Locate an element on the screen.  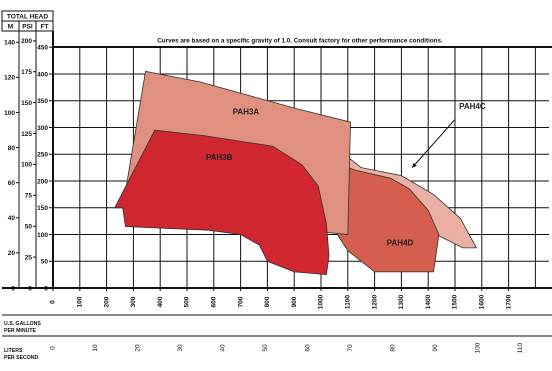
psi-tick-label: 125 is located at coordinates (26, 134).